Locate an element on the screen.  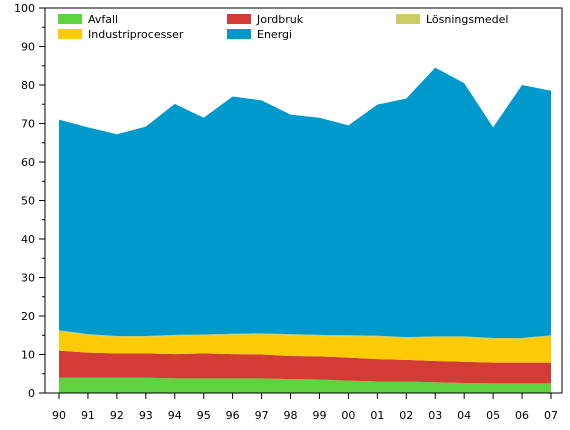
y-tick-label: 10 is located at coordinates (28, 355).